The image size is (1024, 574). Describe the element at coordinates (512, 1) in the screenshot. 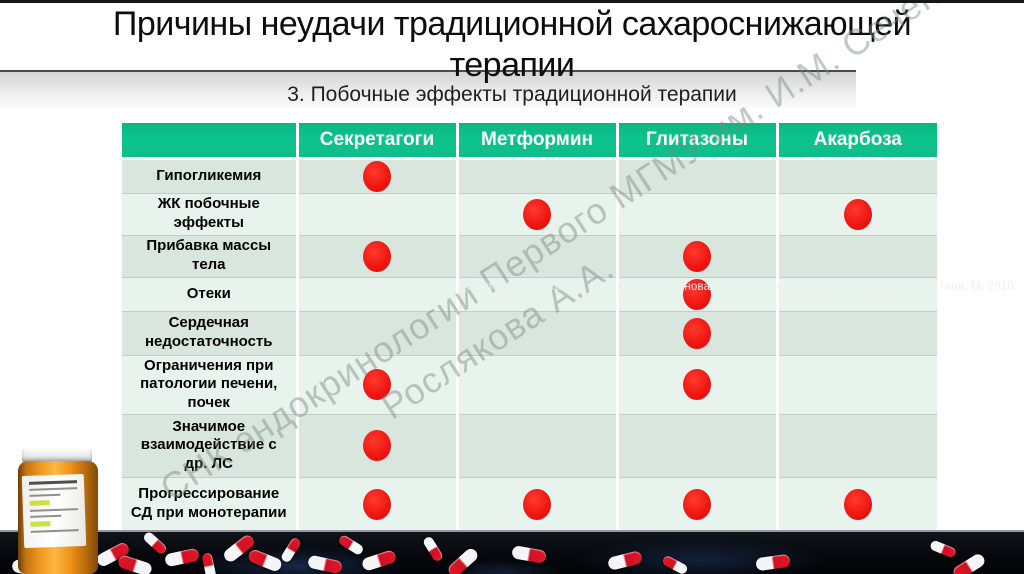

I see `slide-top-border` at that location.